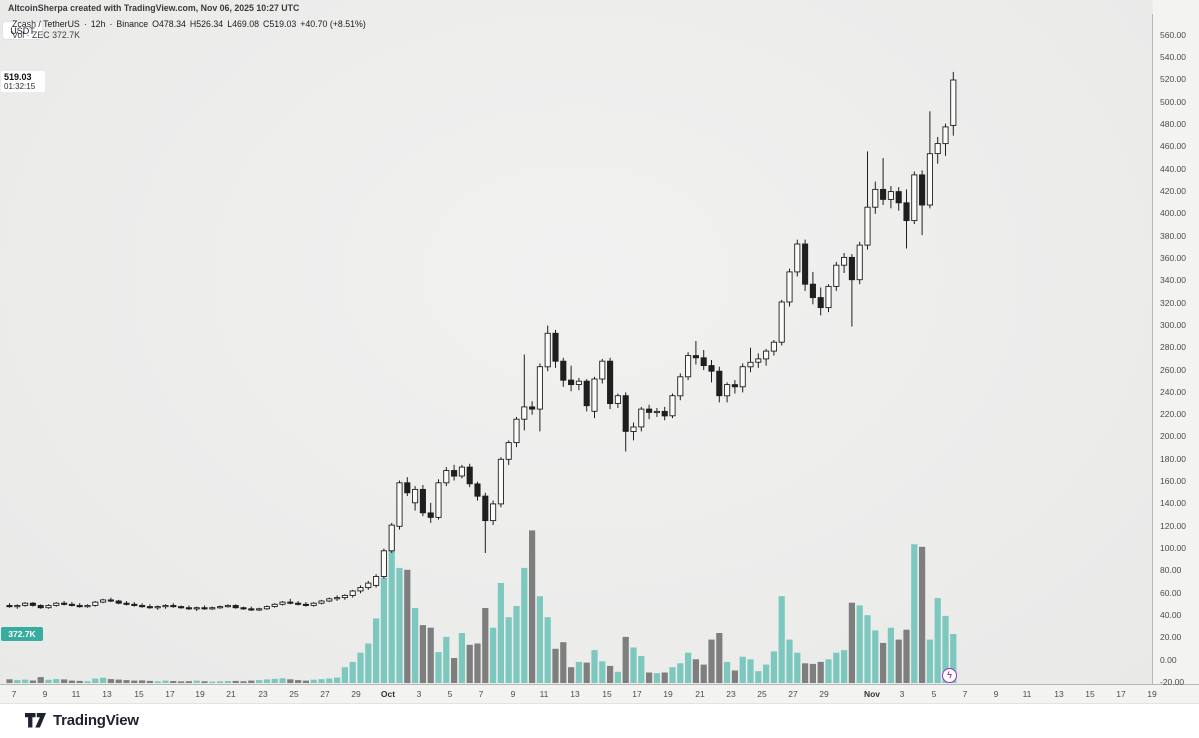 The width and height of the screenshot is (1199, 738). What do you see at coordinates (1173, 235) in the screenshot?
I see `price-tick: 380.00` at bounding box center [1173, 235].